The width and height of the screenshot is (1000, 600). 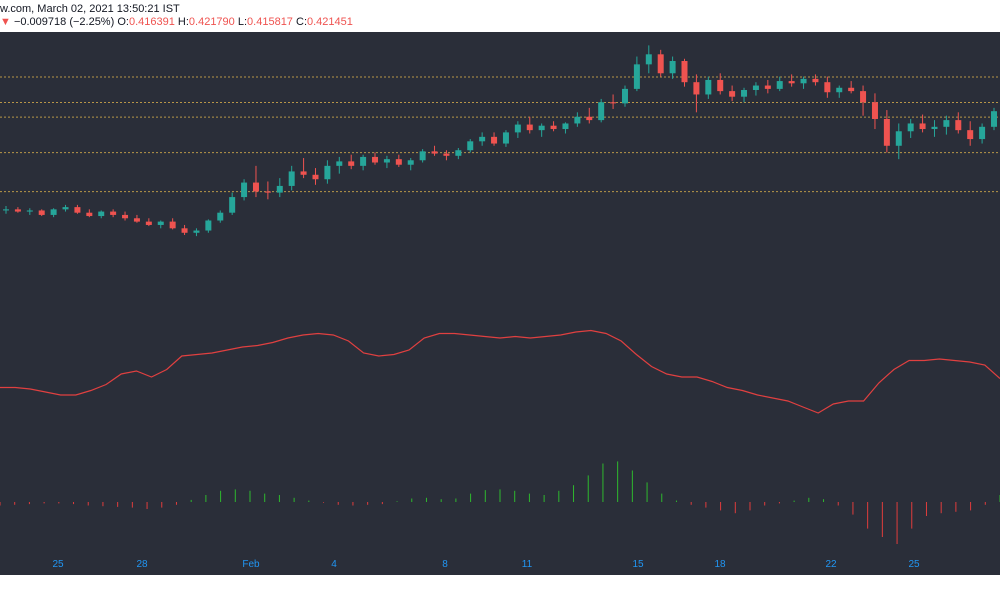 What do you see at coordinates (486, 564) in the screenshot?
I see `x-axis: 25 28 Feb 4 8 11 15 18 22 25` at bounding box center [486, 564].